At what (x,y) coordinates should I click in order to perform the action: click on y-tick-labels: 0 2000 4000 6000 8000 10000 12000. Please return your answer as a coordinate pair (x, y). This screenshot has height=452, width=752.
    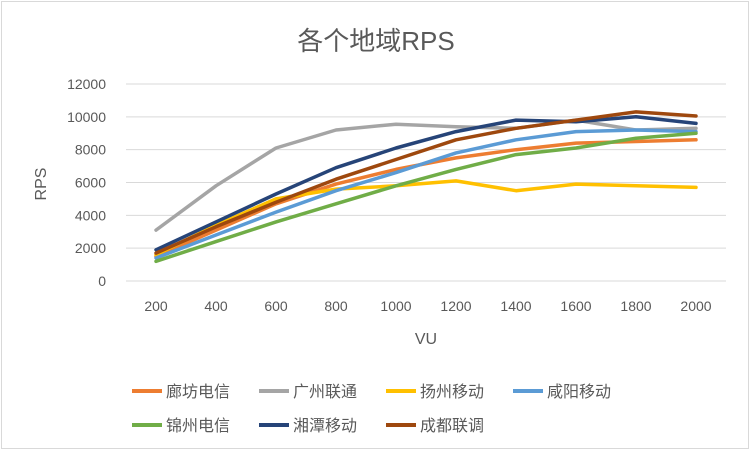
    Looking at the image, I should click on (86, 182).